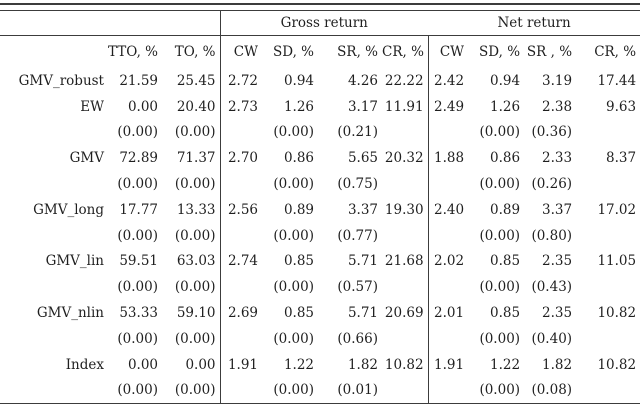  I want to click on row-label: GMV_long, so click(68, 209).